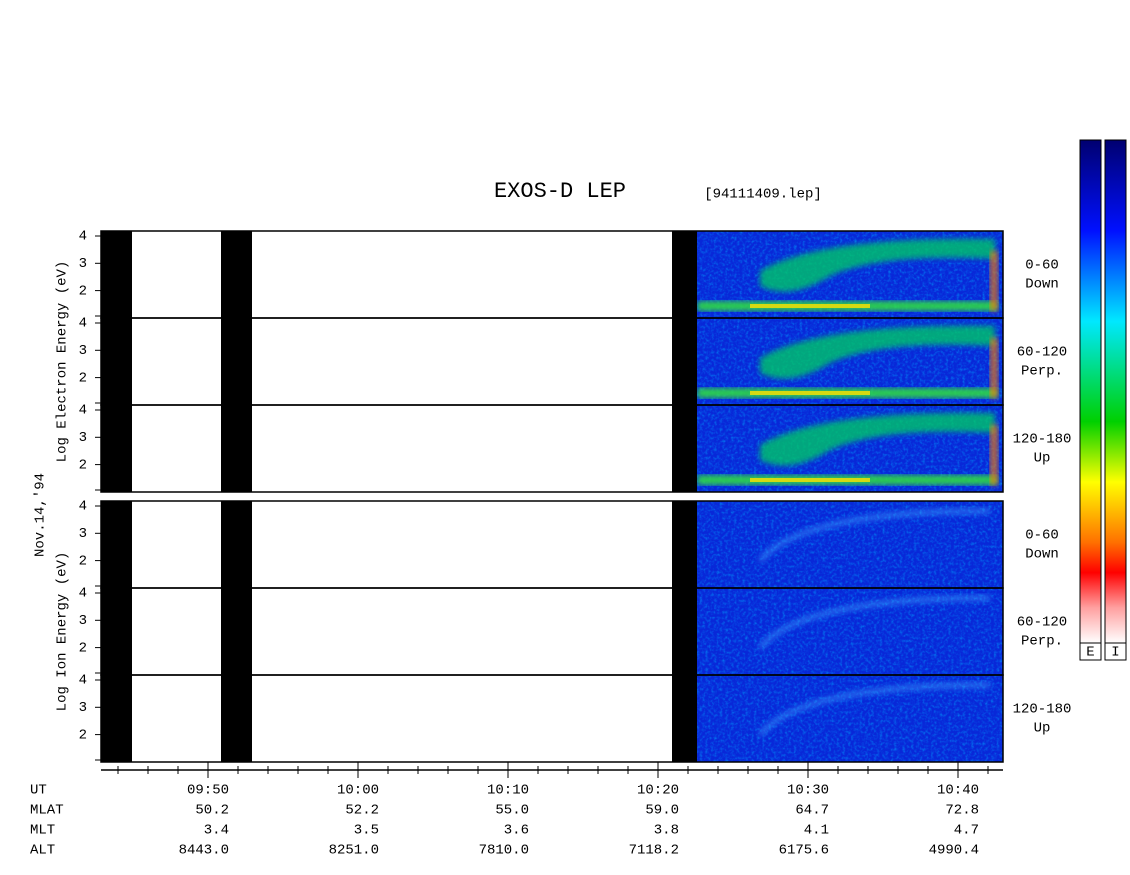 This screenshot has width=1130, height=875. Describe the element at coordinates (516, 831) in the screenshot. I see `footer-value: 3.6` at that location.